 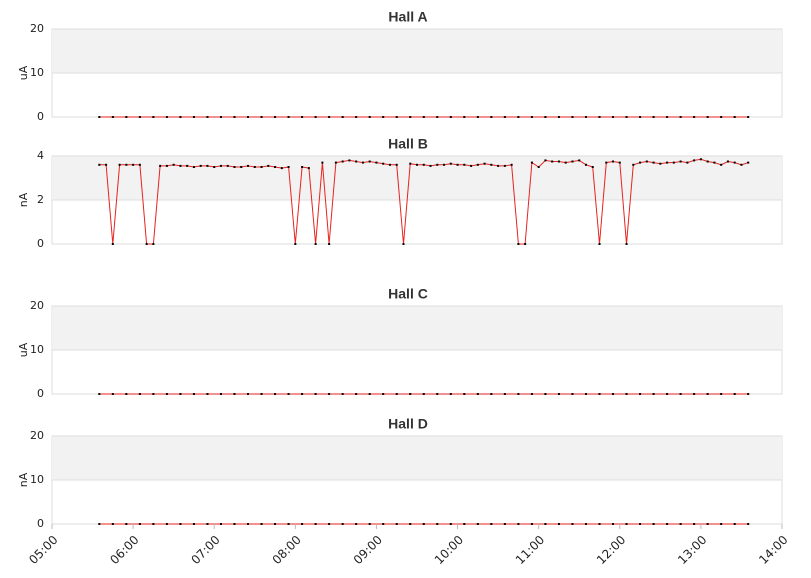 What do you see at coordinates (37, 479) in the screenshot?
I see `y-tick-label: 10` at bounding box center [37, 479].